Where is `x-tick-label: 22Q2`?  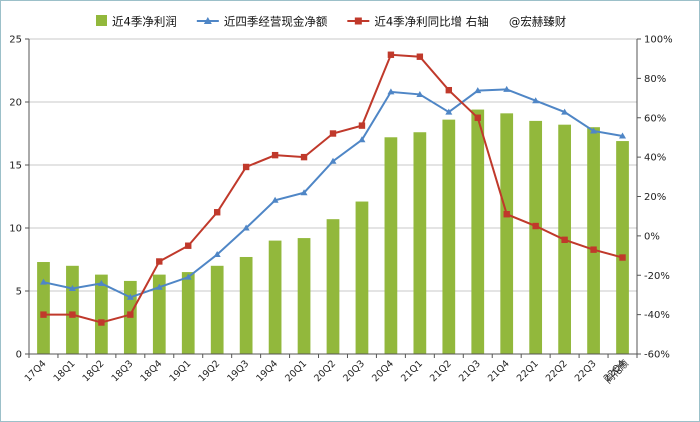
x-tick-label: 22Q2 is located at coordinates (557, 371).